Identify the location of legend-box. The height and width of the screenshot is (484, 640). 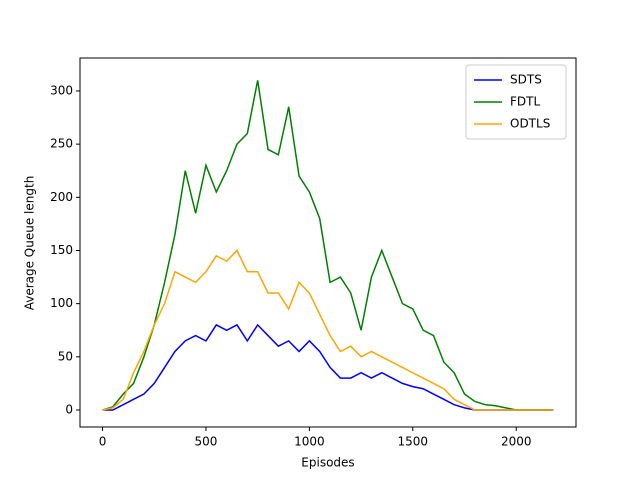
(516, 102).